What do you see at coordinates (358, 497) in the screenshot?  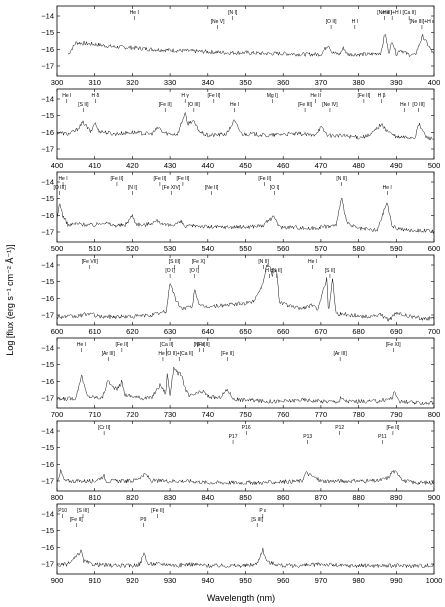 I see `x-tick-label: 880` at bounding box center [358, 497].